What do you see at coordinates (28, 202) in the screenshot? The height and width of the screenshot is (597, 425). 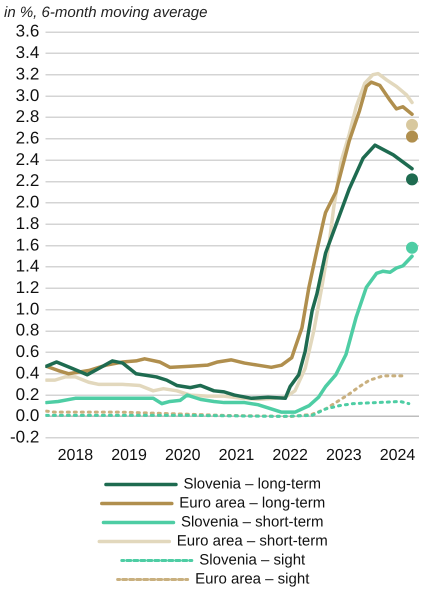 I see `y-tick-label: 2.0` at bounding box center [28, 202].